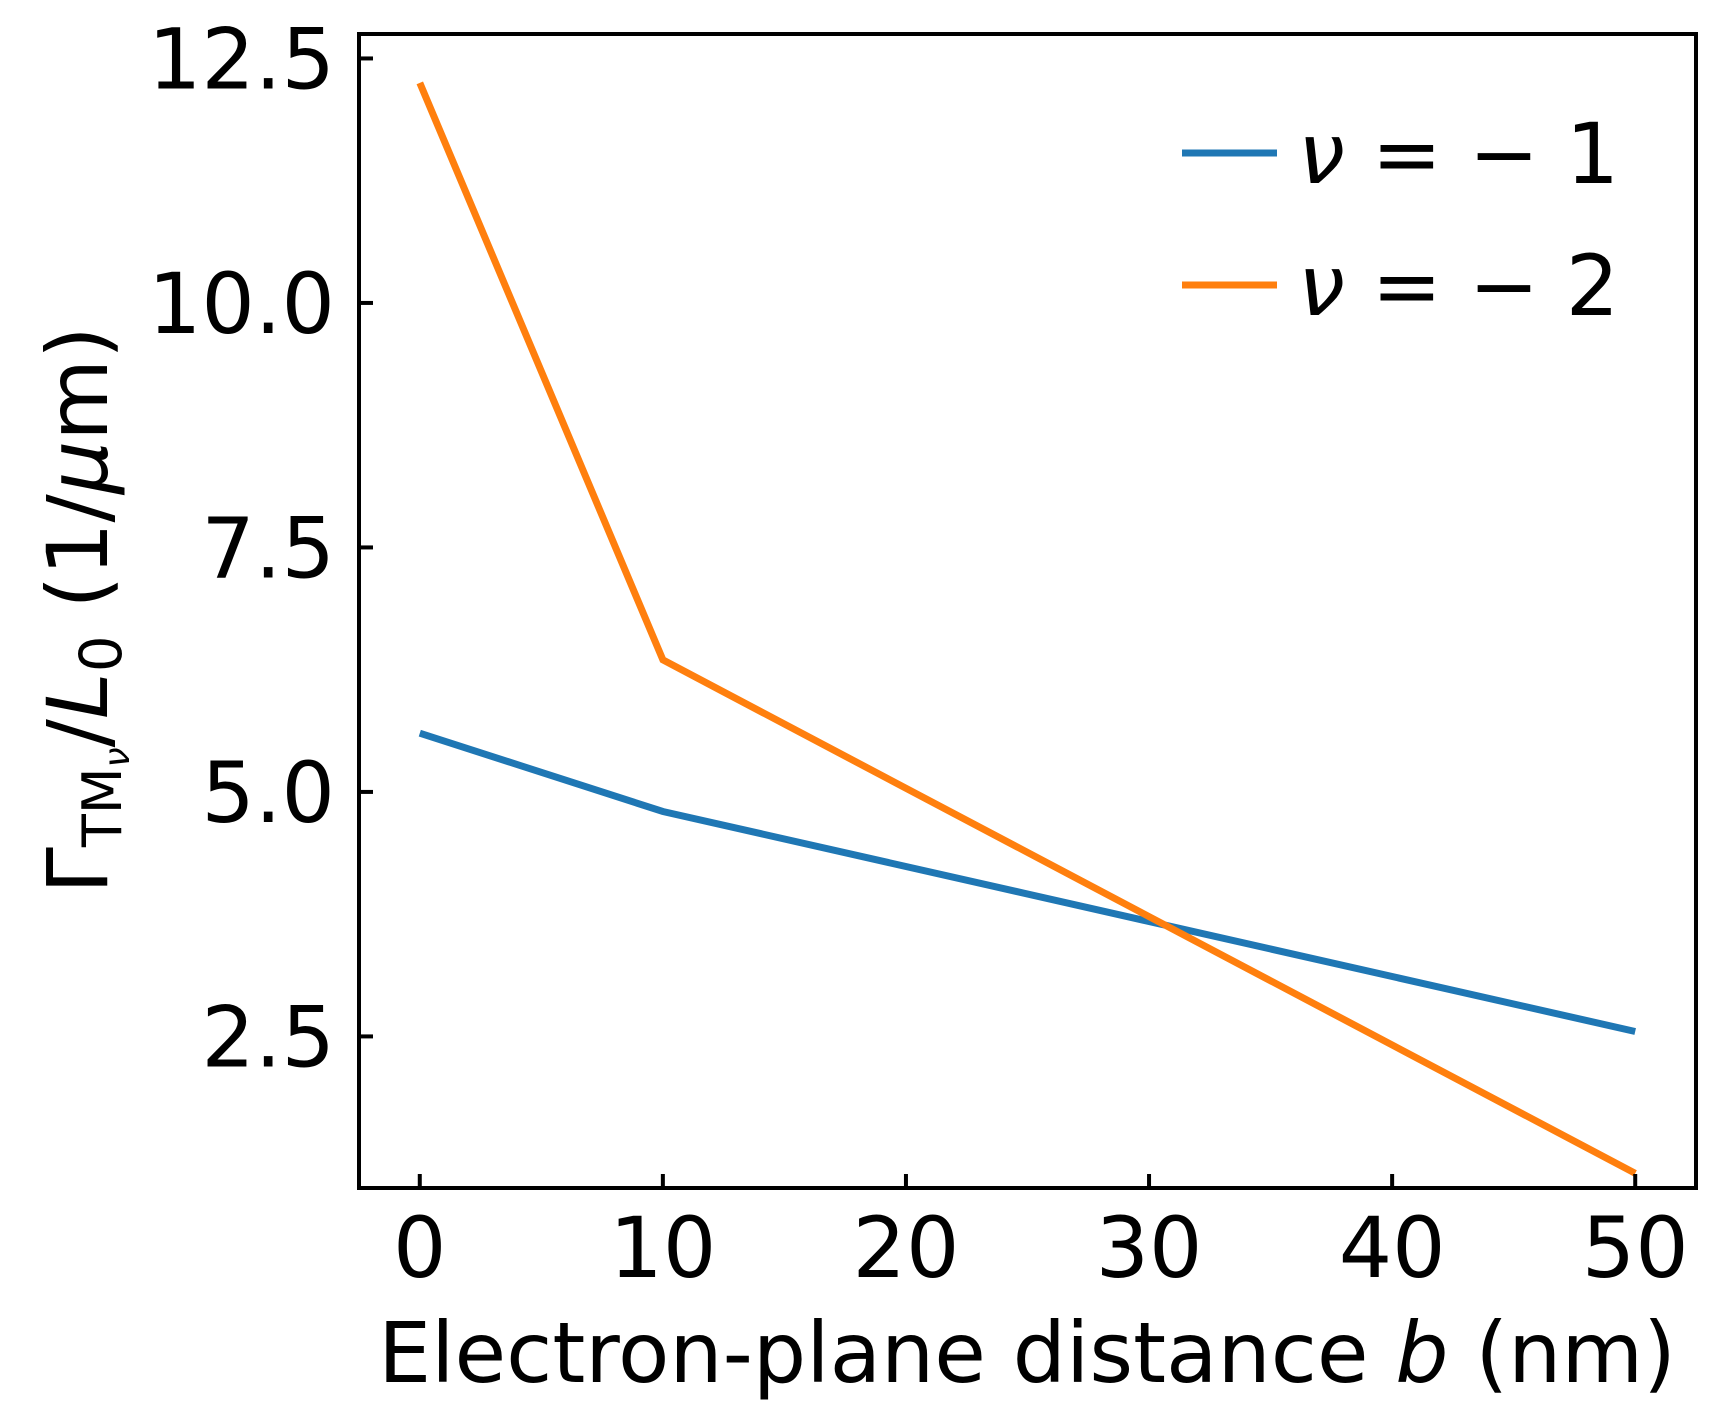  I want to click on legend-label-var-1: ν, so click(1321, 154).